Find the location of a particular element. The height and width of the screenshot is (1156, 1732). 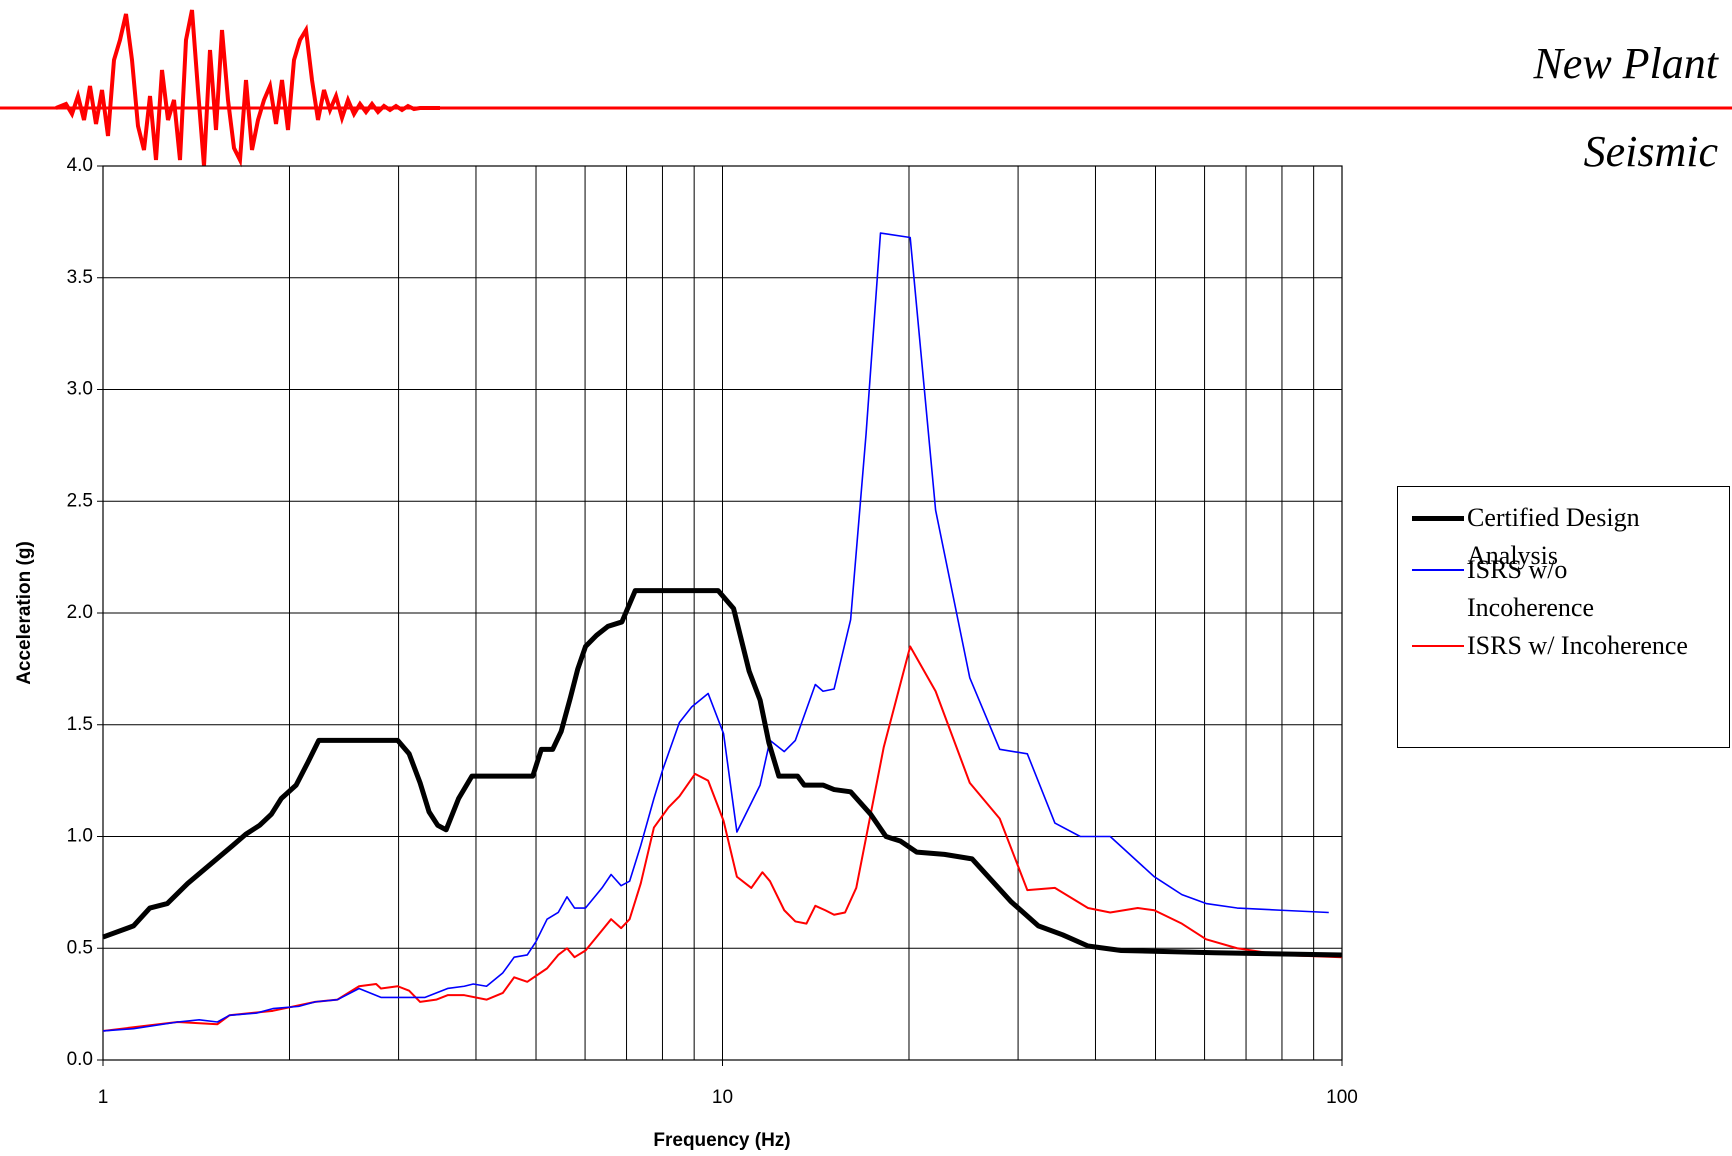

legend-label: ISRS w/ Incoherence is located at coordinates (1577, 645).